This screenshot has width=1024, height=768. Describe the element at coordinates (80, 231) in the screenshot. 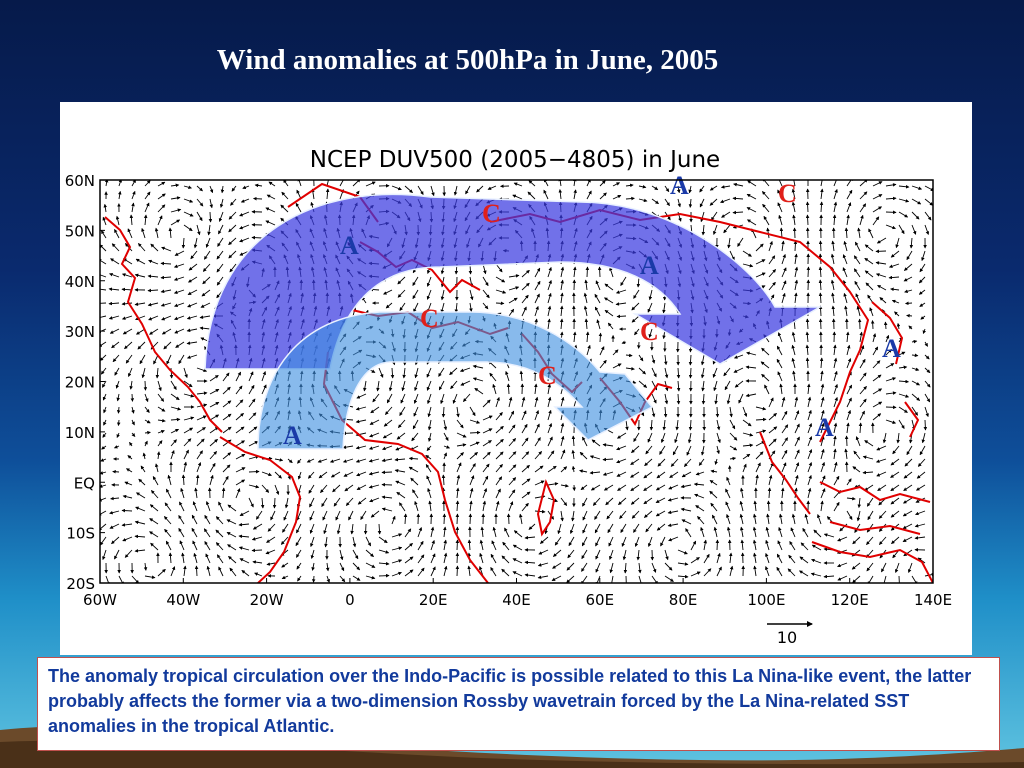

I see `lat-tick-label: 50N` at that location.